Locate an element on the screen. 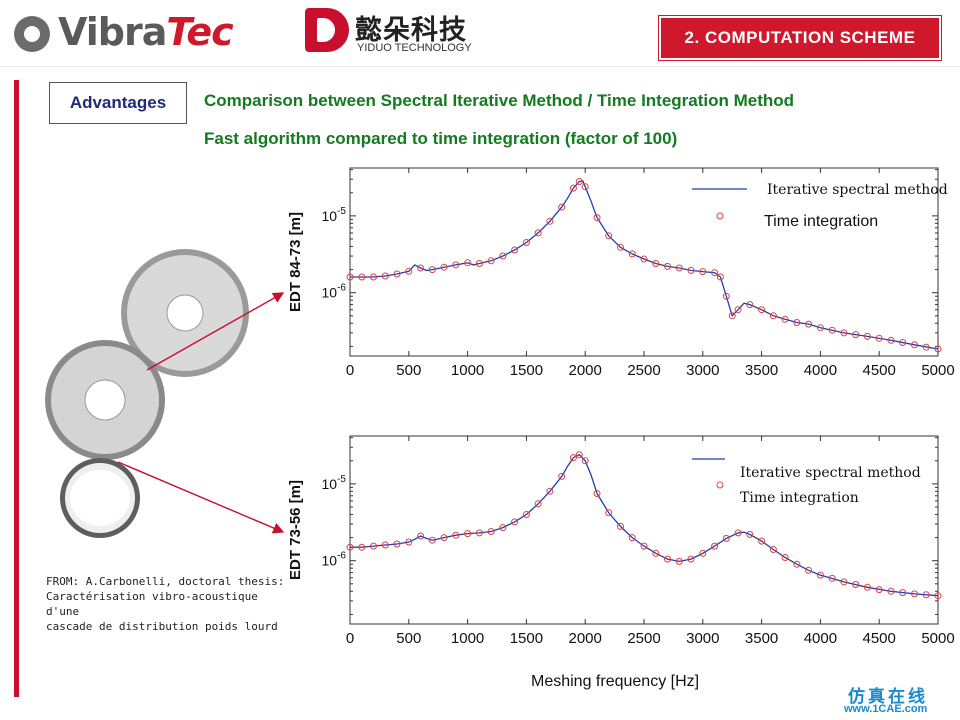 The width and height of the screenshot is (960, 720). source-line-3: cascade de distribution poids lourd is located at coordinates (162, 626).